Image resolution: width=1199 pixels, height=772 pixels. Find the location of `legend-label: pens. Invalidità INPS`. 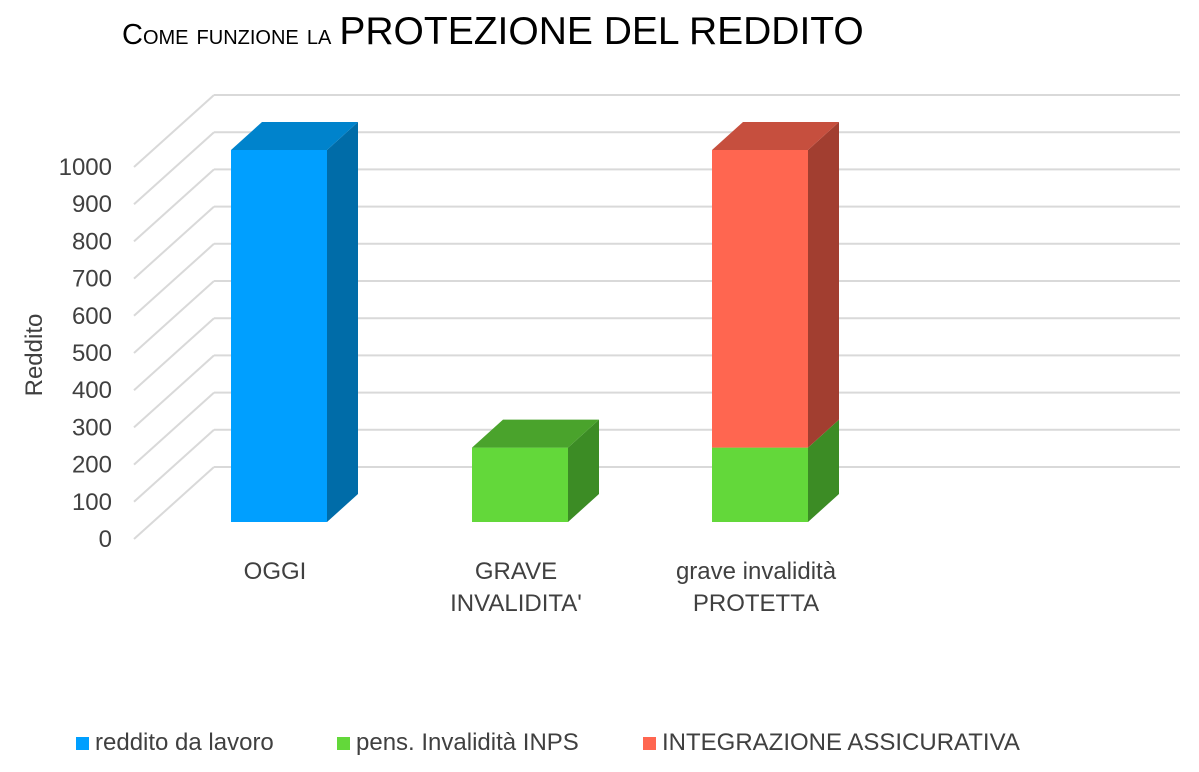

legend-label: pens. Invalidità INPS is located at coordinates (467, 742).